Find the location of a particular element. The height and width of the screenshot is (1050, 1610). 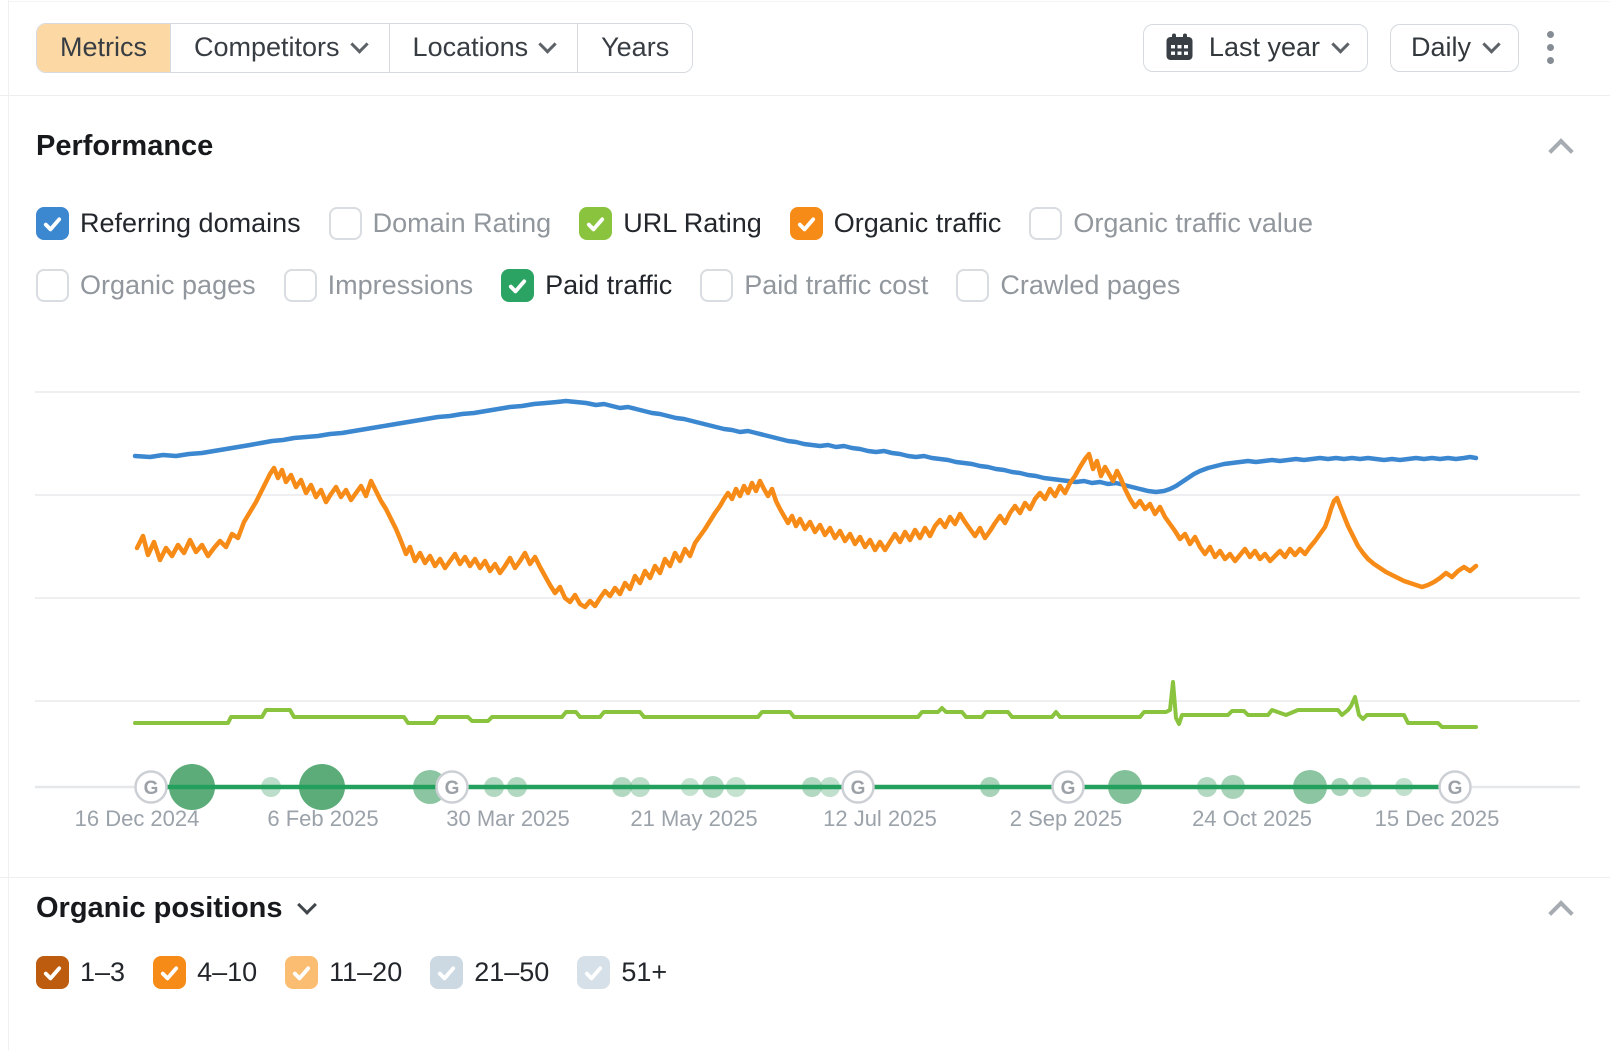

metric-checkbox-organic-pages: Organic pages is located at coordinates (146, 285).